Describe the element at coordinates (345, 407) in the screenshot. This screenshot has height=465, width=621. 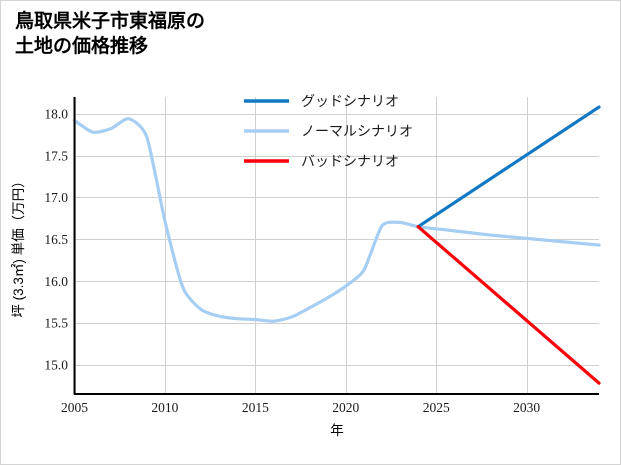
I see `x-tick-2020: 2020` at that location.